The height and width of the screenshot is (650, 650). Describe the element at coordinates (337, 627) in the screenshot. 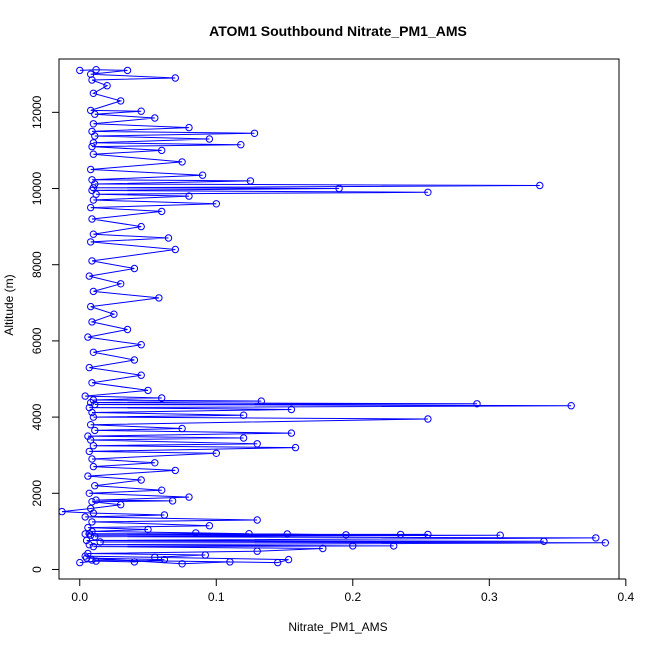

I see `x-axis-label: Nitrate_PM1_AMS` at that location.